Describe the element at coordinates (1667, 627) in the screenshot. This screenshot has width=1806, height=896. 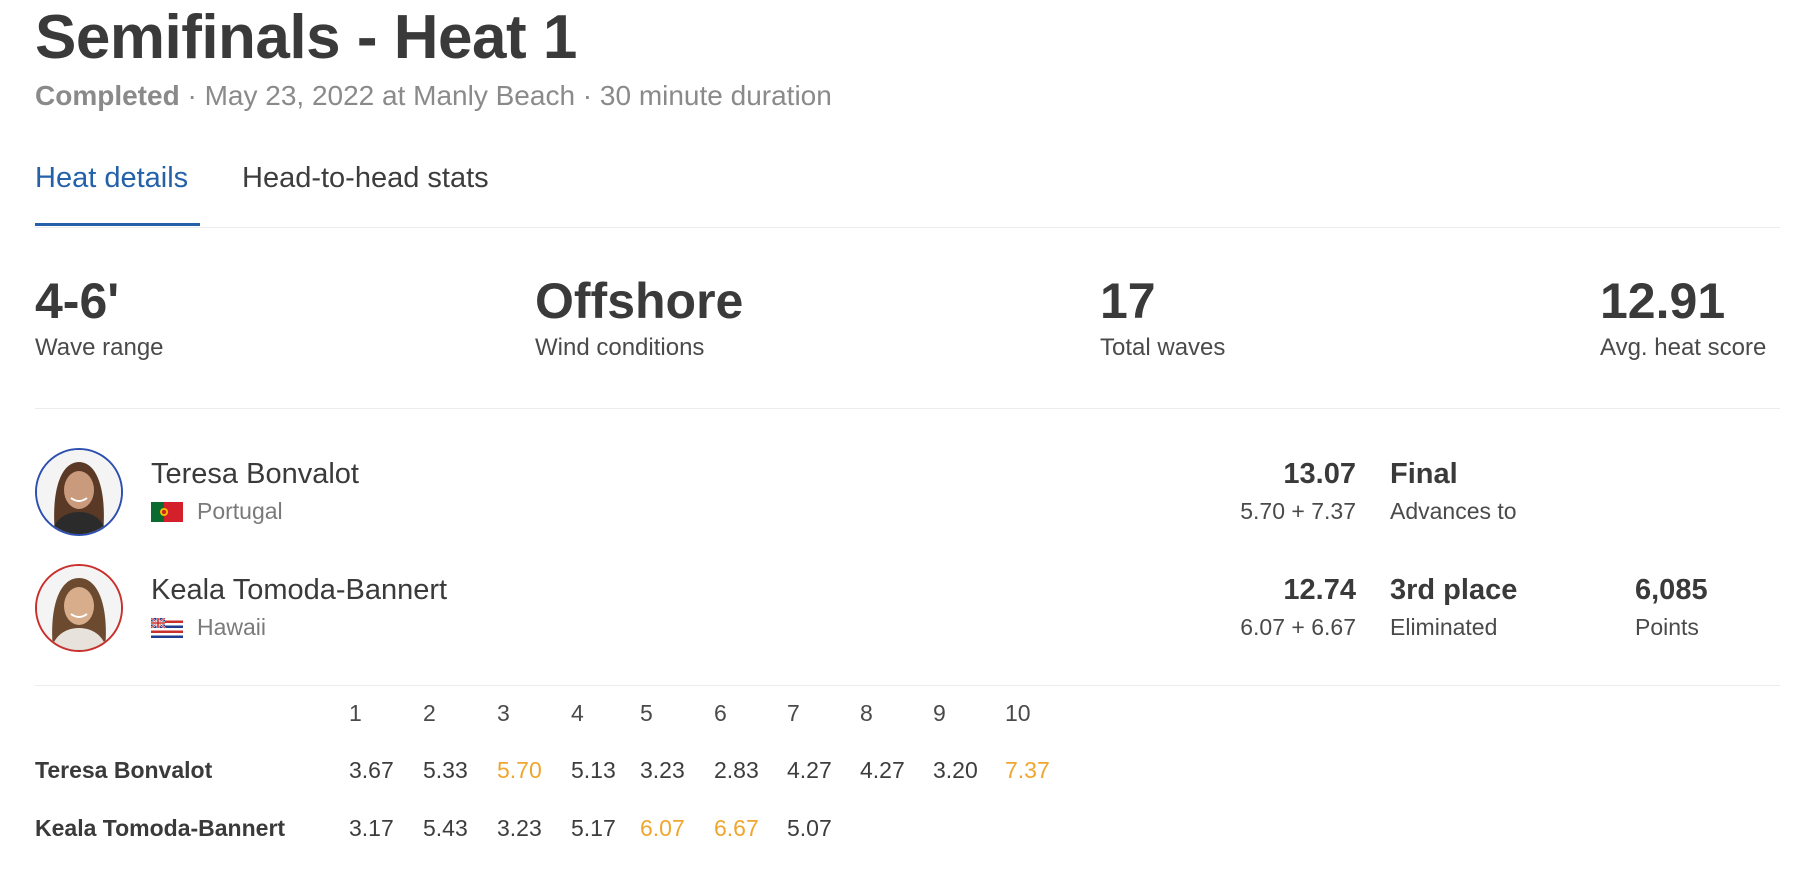
I see `points-label: Points` at that location.